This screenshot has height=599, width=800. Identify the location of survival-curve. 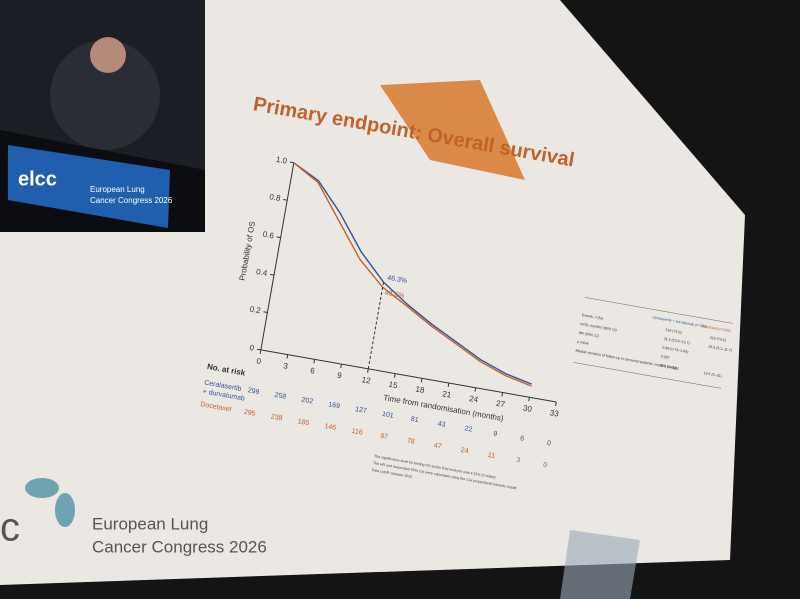
(412, 274).